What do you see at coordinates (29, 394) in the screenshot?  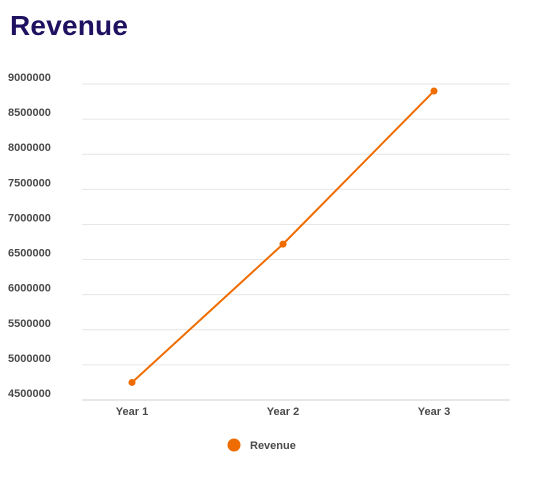 I see `y-tick-label: 4500000` at bounding box center [29, 394].